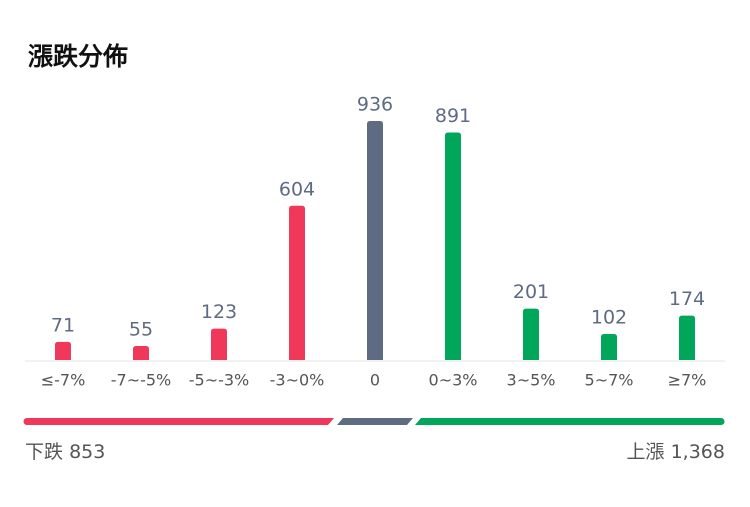  I want to click on value-label: 936, so click(375, 105).